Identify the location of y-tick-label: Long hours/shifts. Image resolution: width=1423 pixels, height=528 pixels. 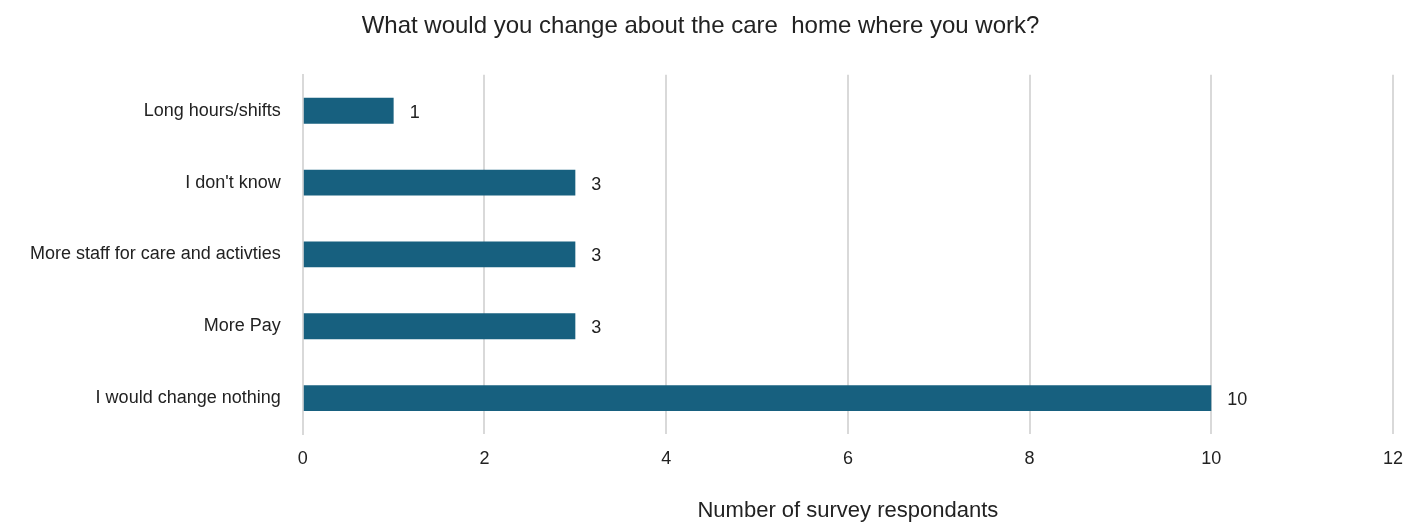
(212, 109).